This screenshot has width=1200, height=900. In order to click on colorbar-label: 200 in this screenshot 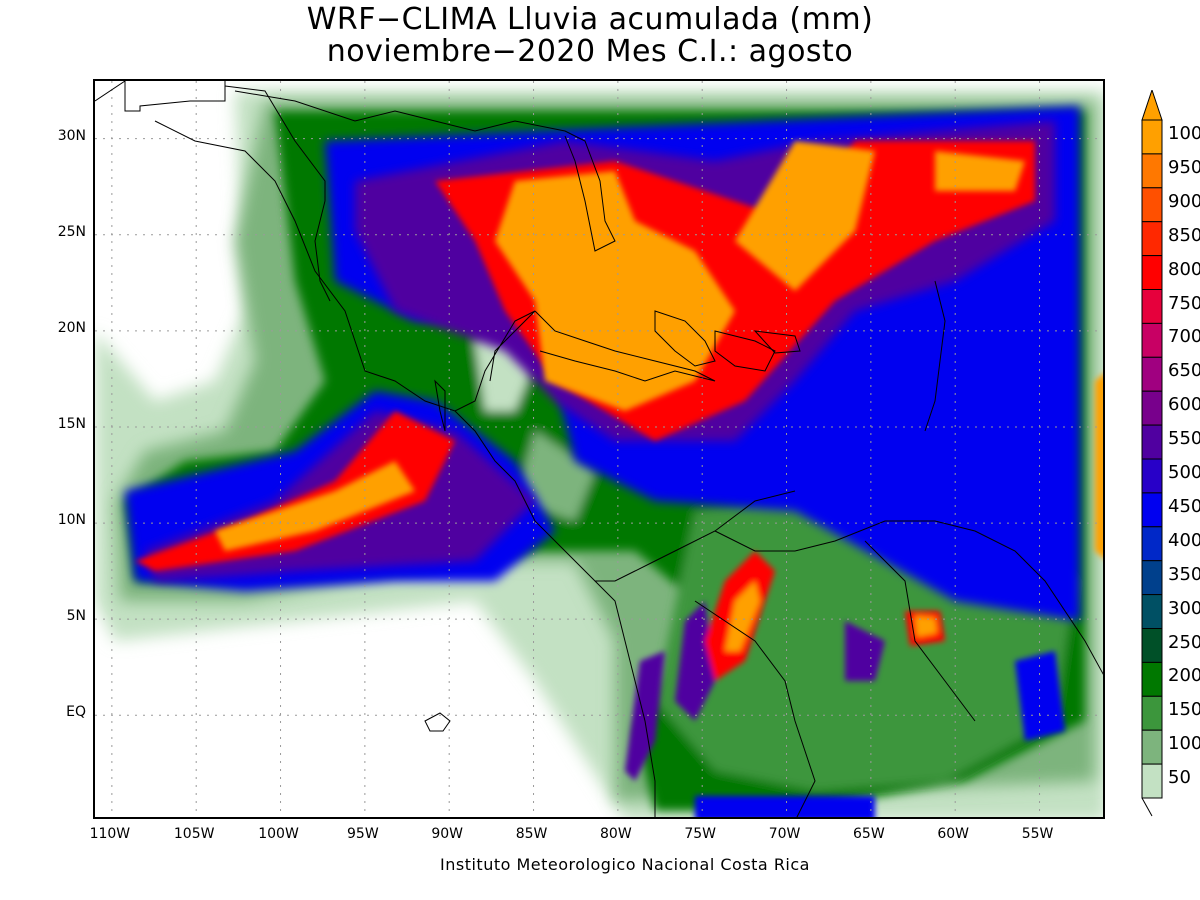, I will do `click(1184, 676)`.